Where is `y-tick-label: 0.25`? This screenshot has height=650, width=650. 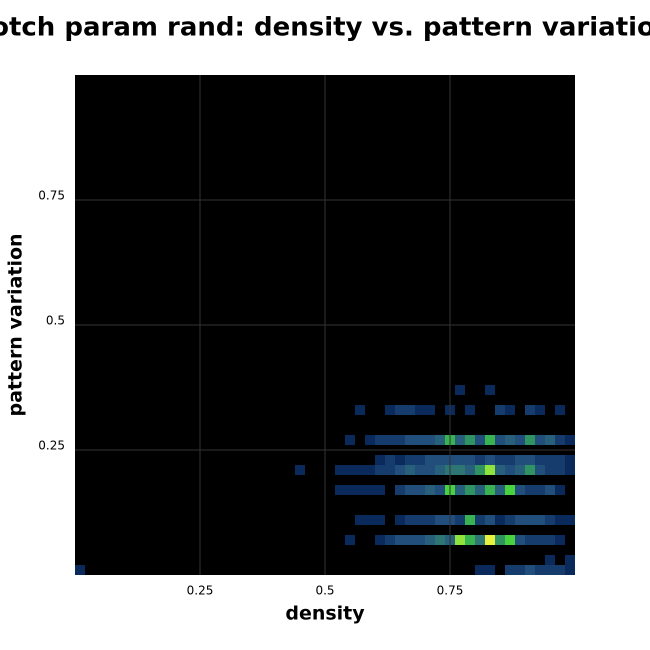
y-tick-label: 0.25 is located at coordinates (51, 446).